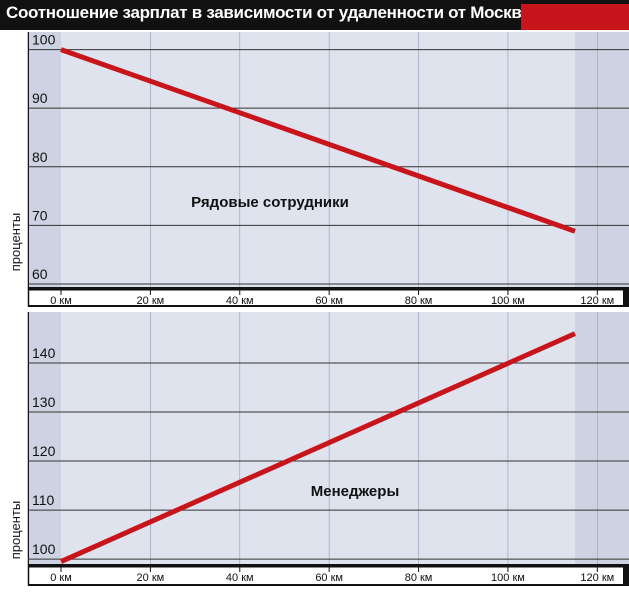 The width and height of the screenshot is (629, 594). I want to click on y-tick-label-120: 120, so click(44, 451).